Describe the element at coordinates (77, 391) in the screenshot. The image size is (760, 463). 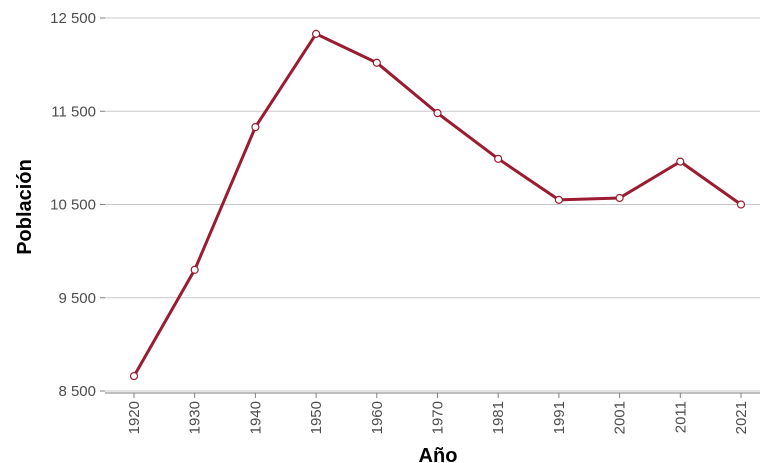
I see `y-tick-label: 8 500` at that location.